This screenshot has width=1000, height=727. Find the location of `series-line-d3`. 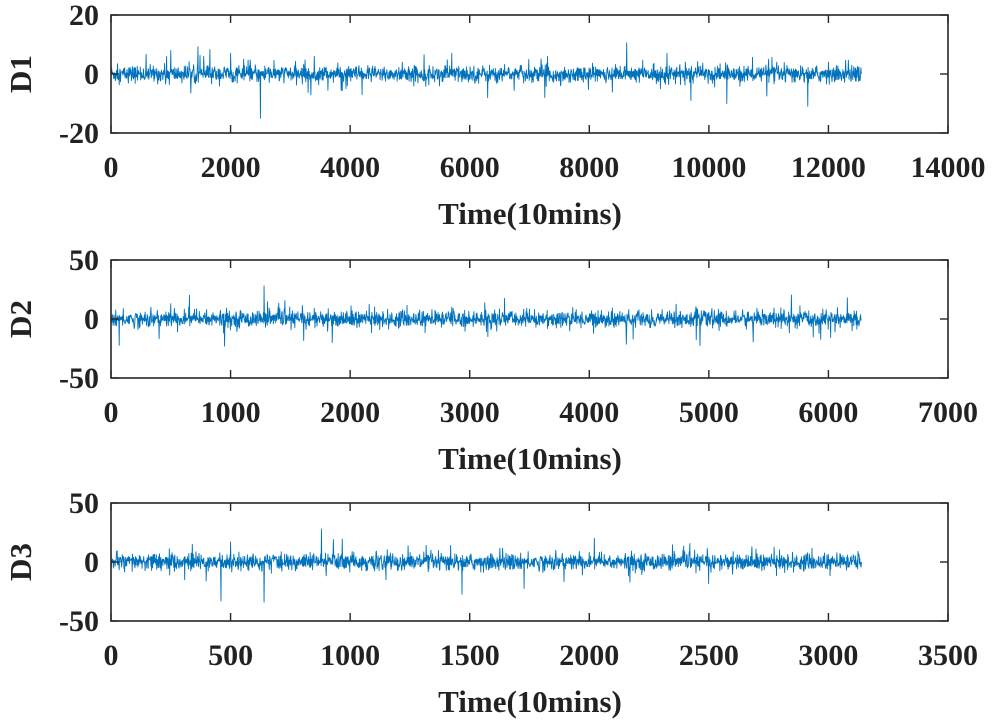

series-line-d3 is located at coordinates (486, 565).